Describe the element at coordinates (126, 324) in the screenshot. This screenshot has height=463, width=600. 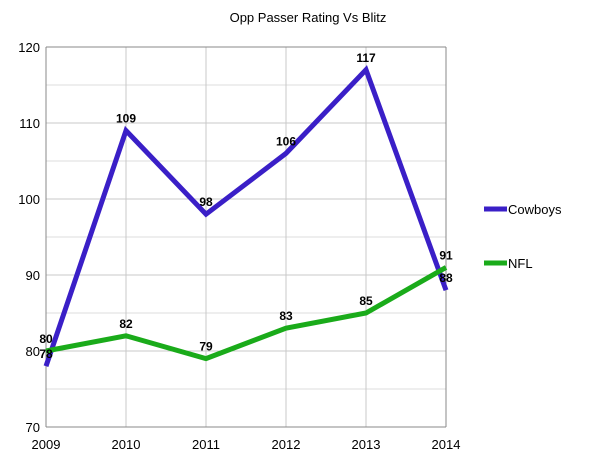
I see `data-label-nfl: 82` at that location.